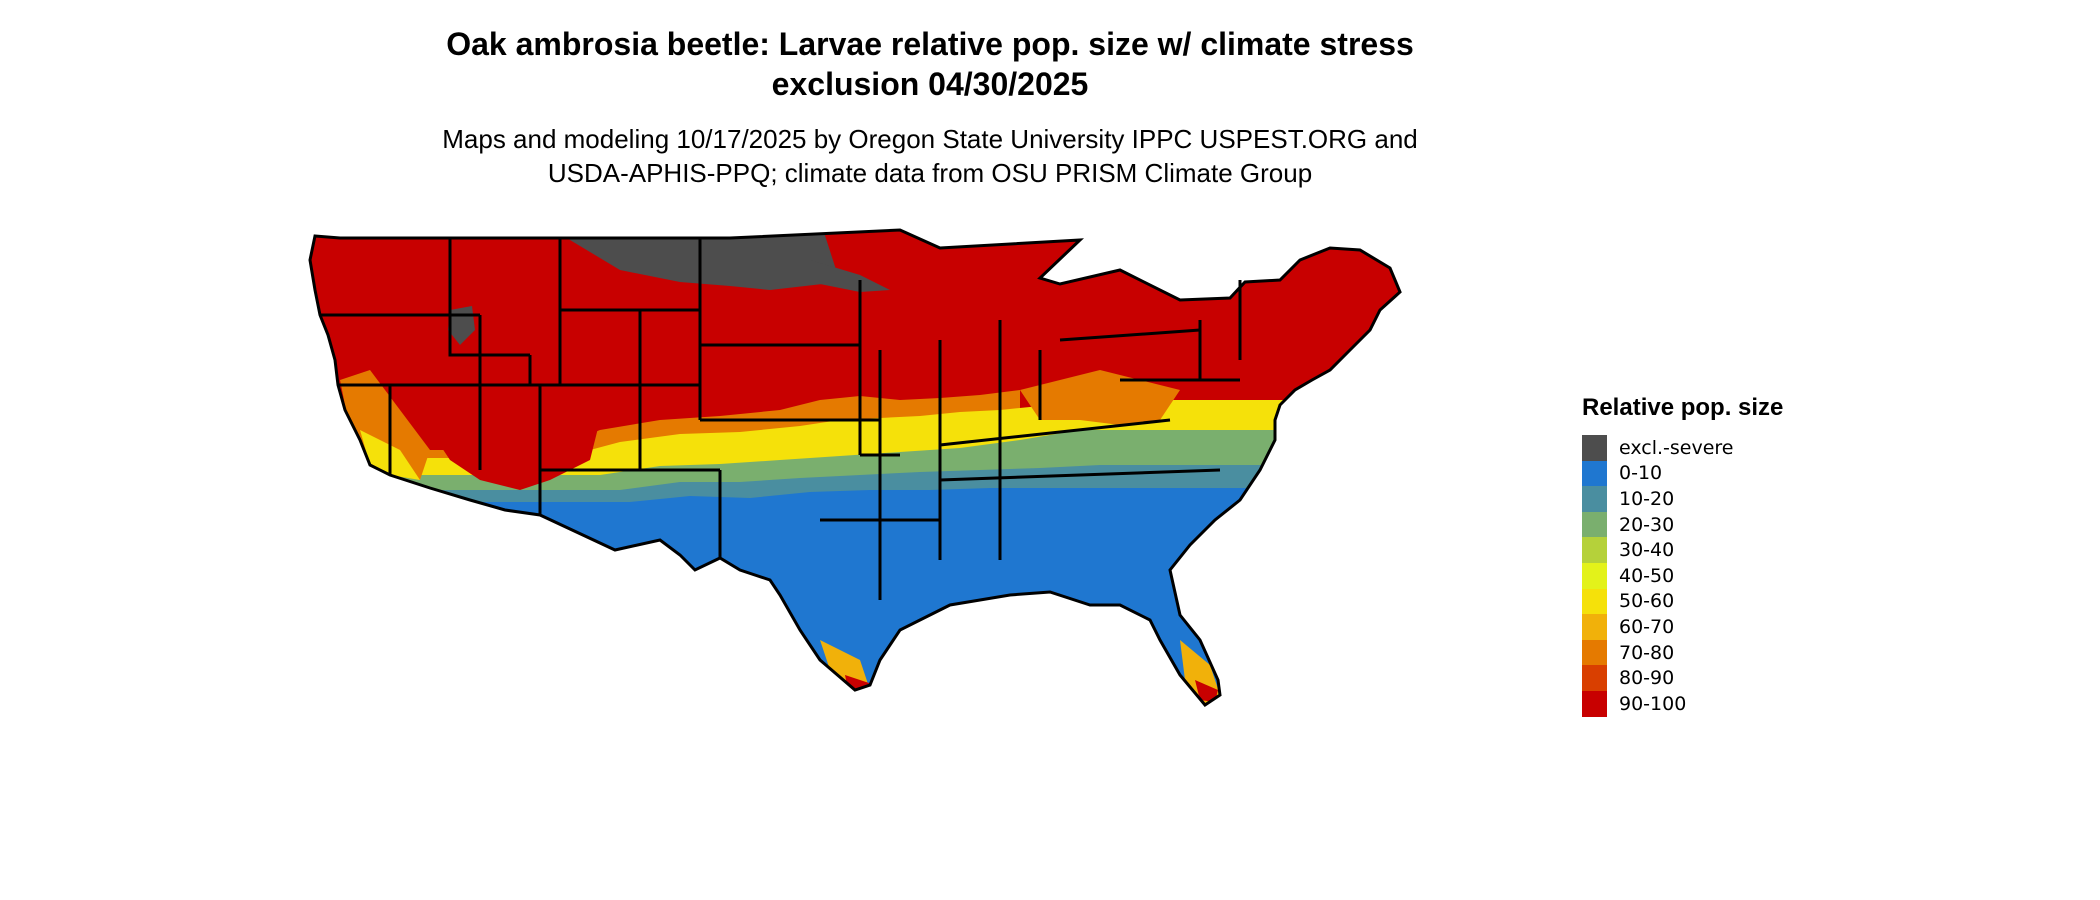 The height and width of the screenshot is (900, 2100). Describe the element at coordinates (1647, 678) in the screenshot. I see `legend-label: 80-90` at that location.